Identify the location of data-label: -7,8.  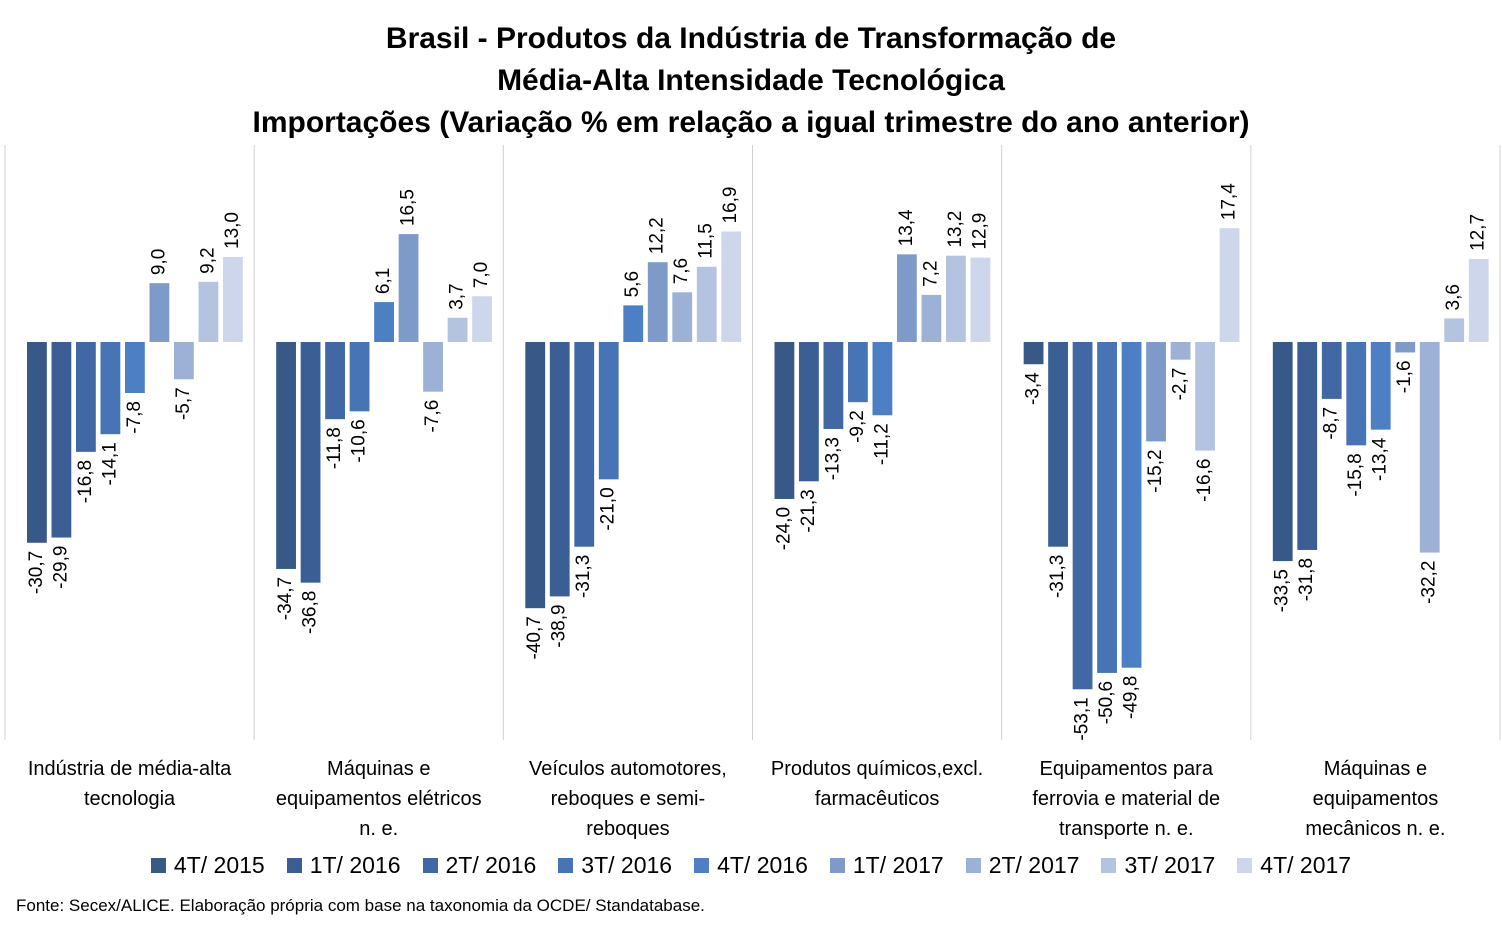
(134, 417).